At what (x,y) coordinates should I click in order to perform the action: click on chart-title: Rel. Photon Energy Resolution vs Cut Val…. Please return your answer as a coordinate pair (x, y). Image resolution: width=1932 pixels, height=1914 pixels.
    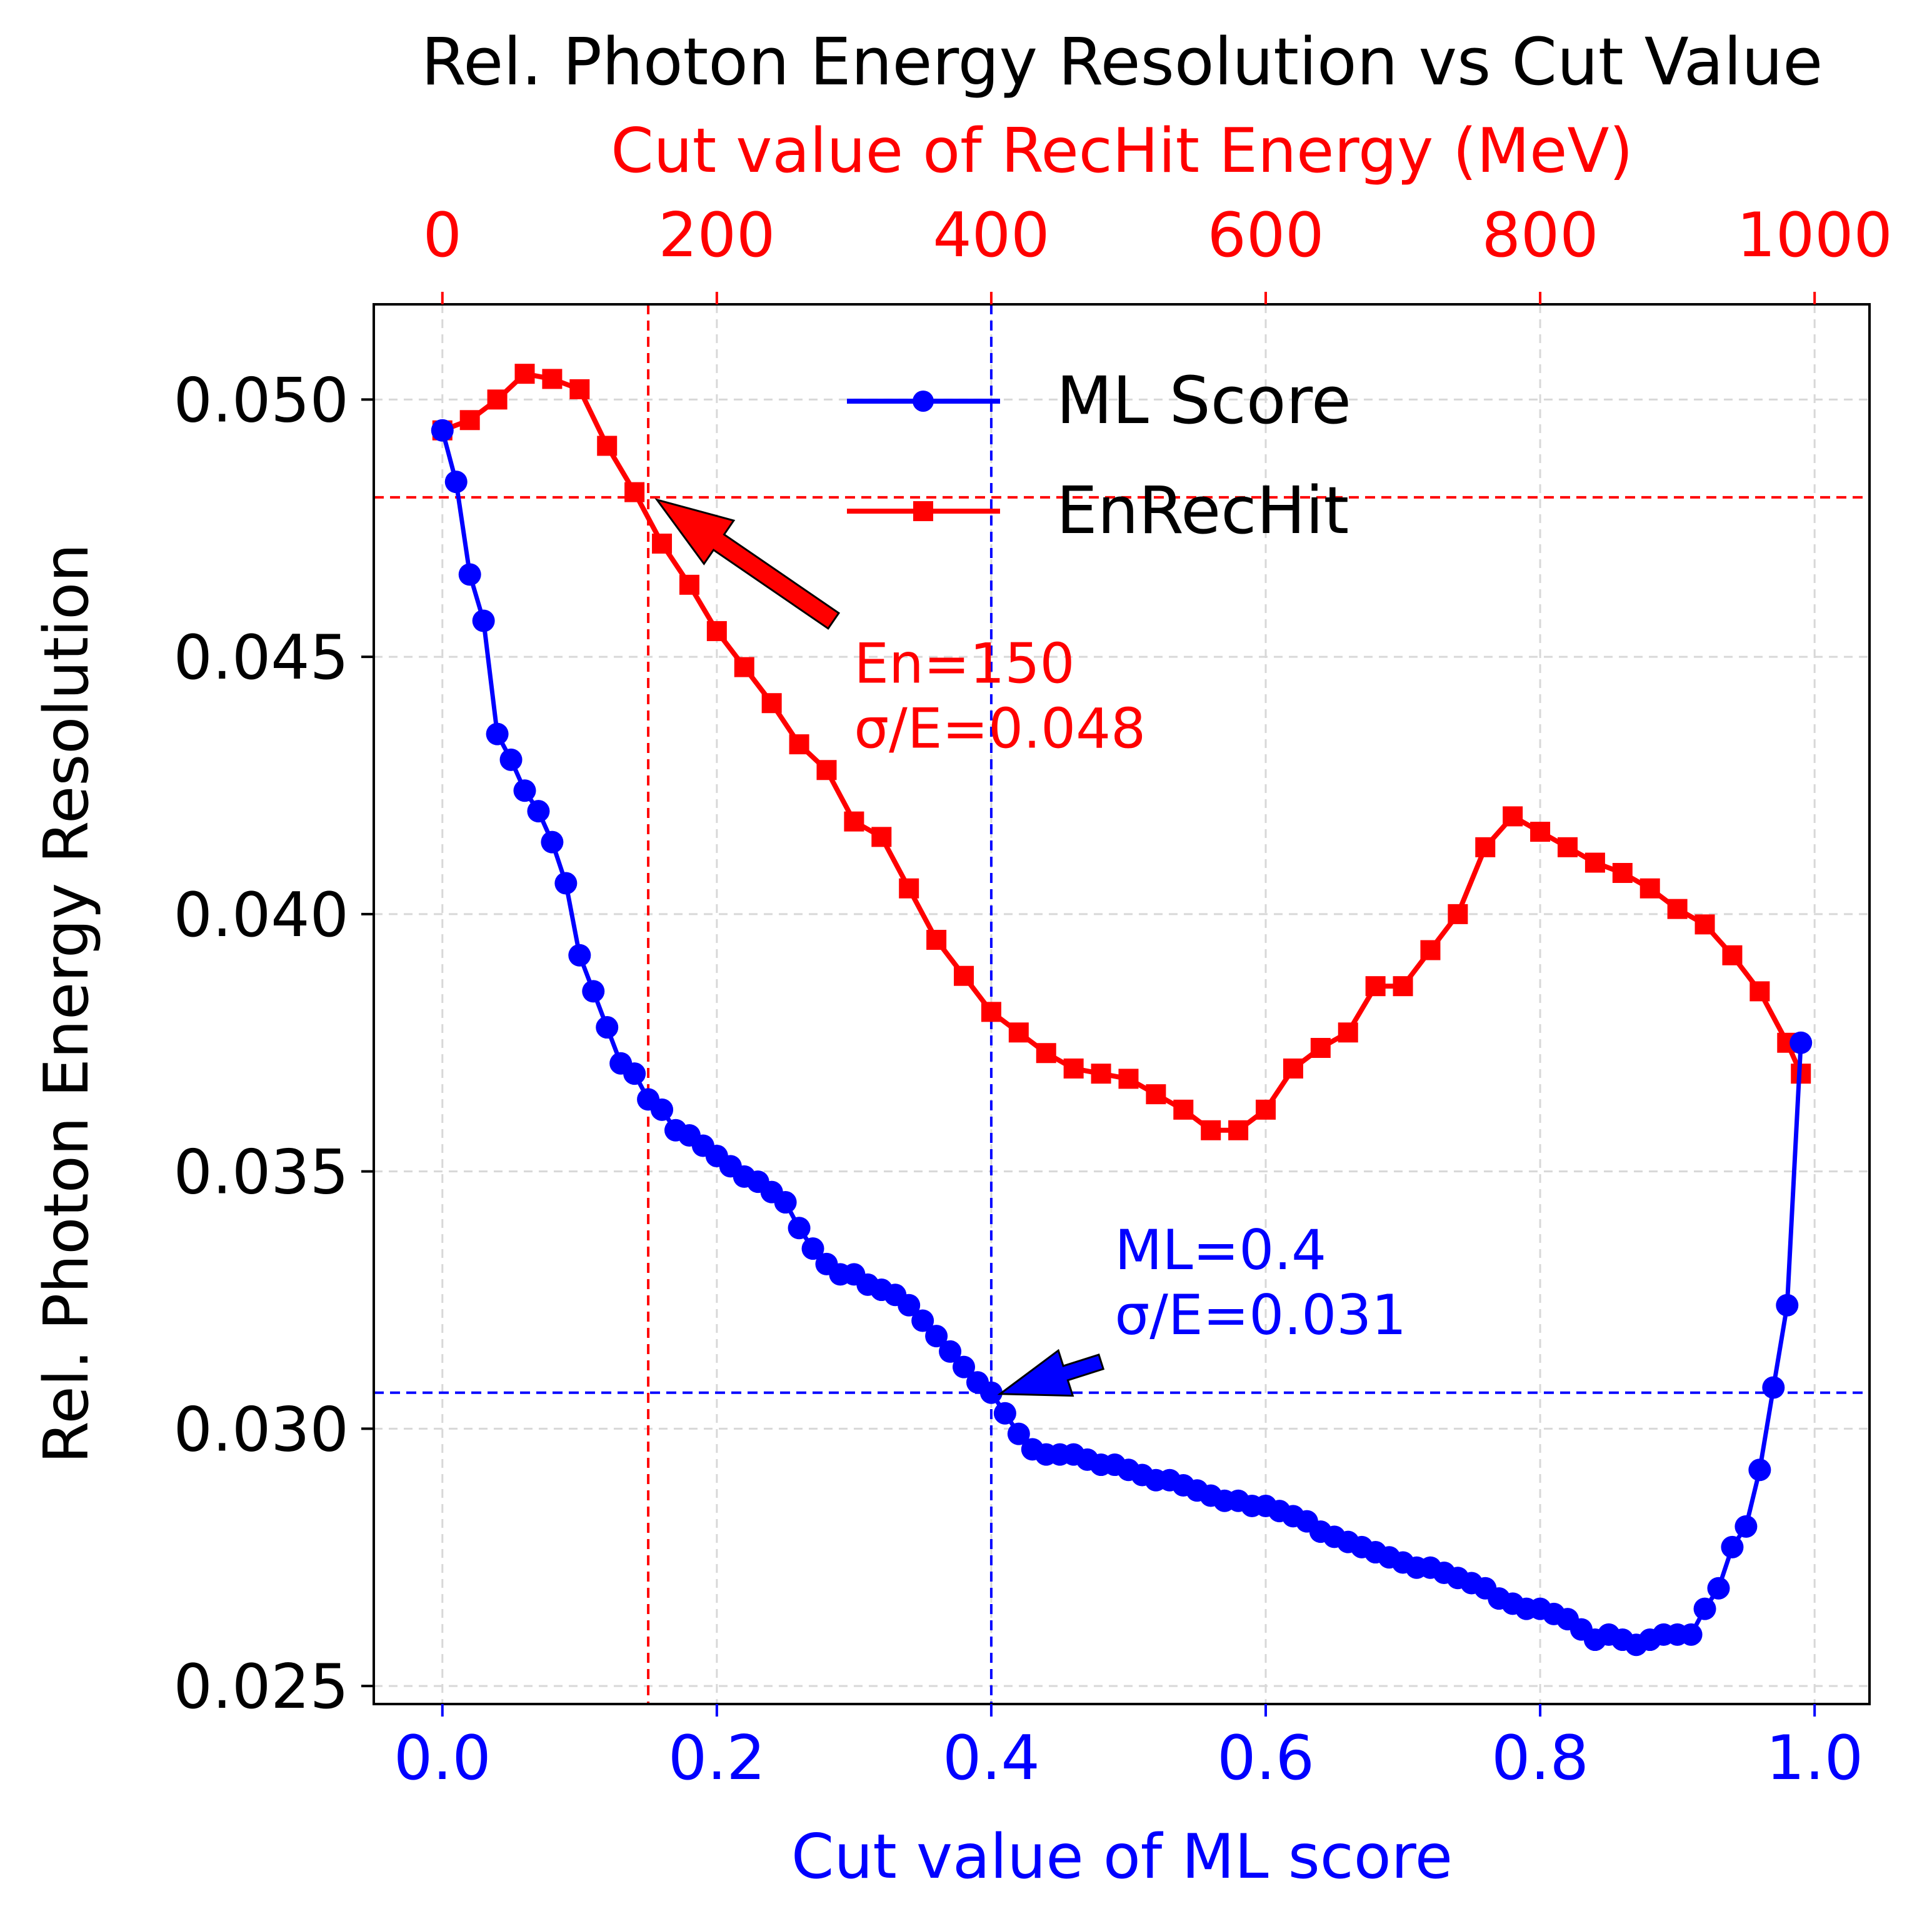
    Looking at the image, I should click on (1122, 62).